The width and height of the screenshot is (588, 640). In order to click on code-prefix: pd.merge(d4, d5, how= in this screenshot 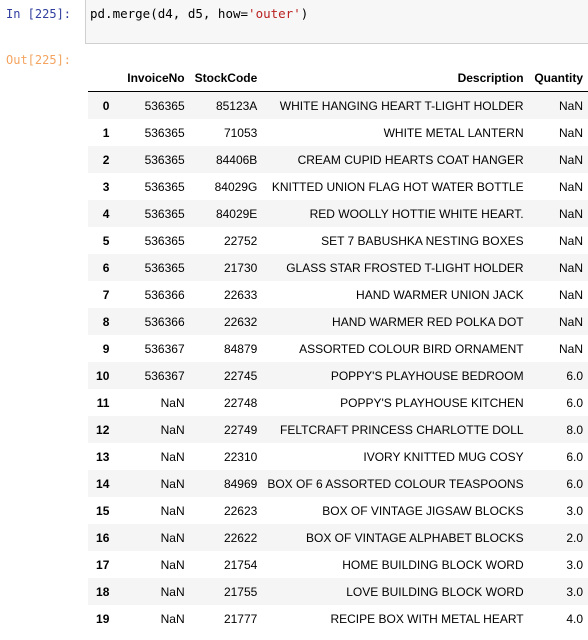, I will do `click(169, 13)`.